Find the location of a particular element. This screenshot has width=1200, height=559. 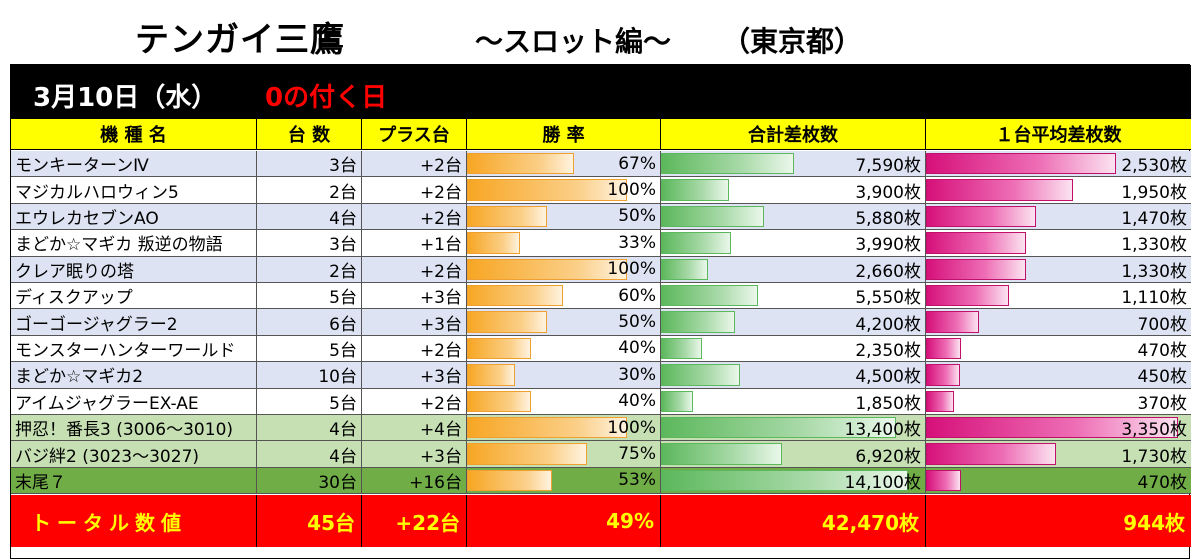

total-diff-value: 7,590枚 is located at coordinates (888, 166).